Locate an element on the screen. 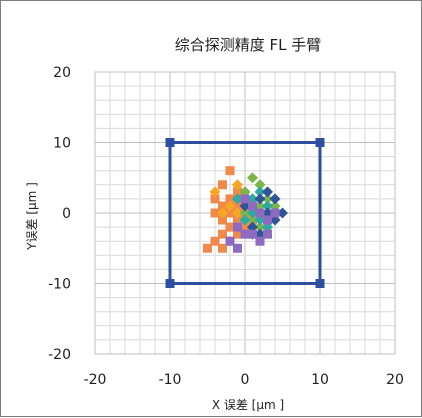 Image resolution: width=422 pixels, height=418 pixels. y-tick-label: 0 is located at coordinates (66, 214).